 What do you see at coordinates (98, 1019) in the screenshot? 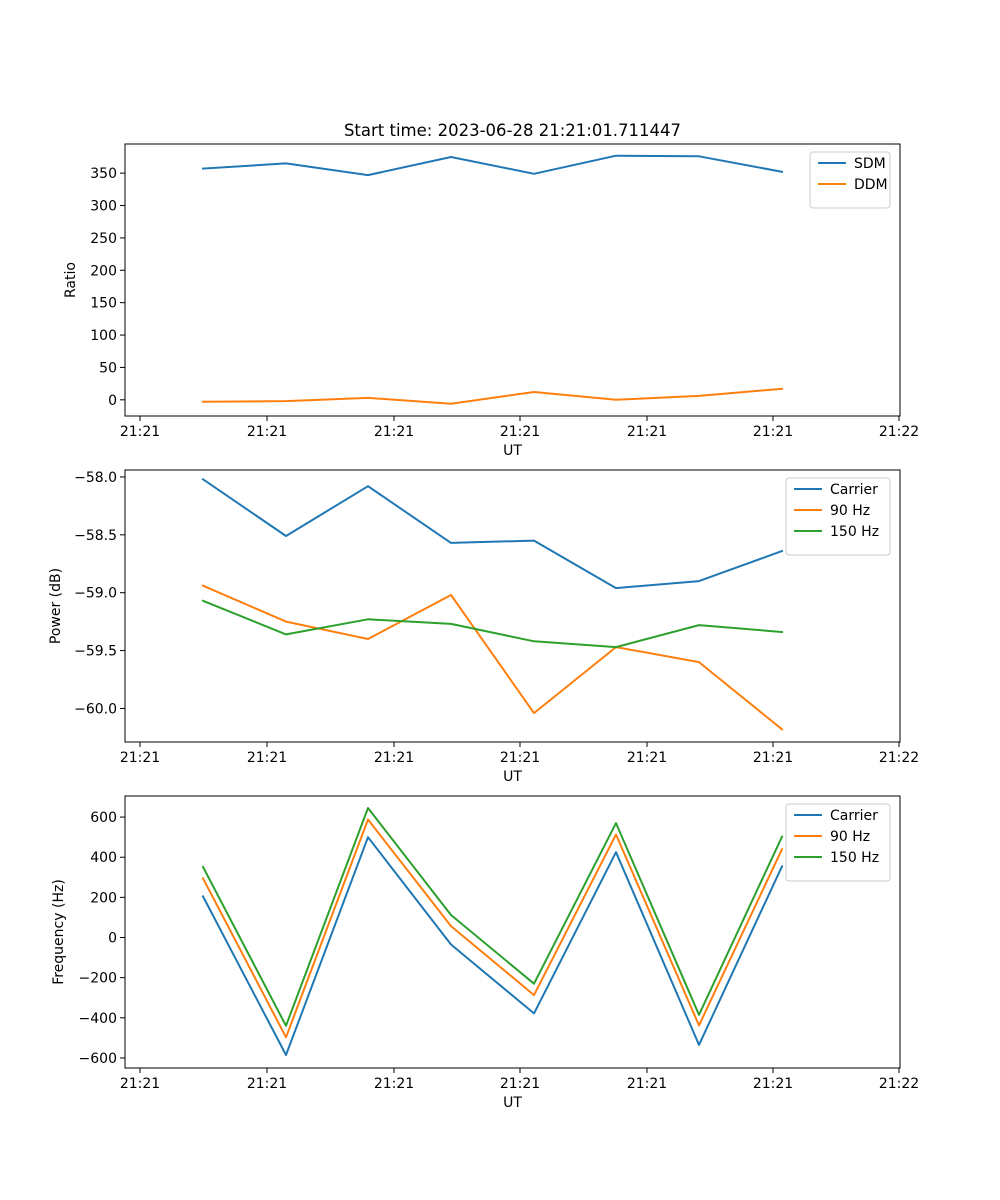
I see `frequency-y-tick-label: −400` at bounding box center [98, 1019].